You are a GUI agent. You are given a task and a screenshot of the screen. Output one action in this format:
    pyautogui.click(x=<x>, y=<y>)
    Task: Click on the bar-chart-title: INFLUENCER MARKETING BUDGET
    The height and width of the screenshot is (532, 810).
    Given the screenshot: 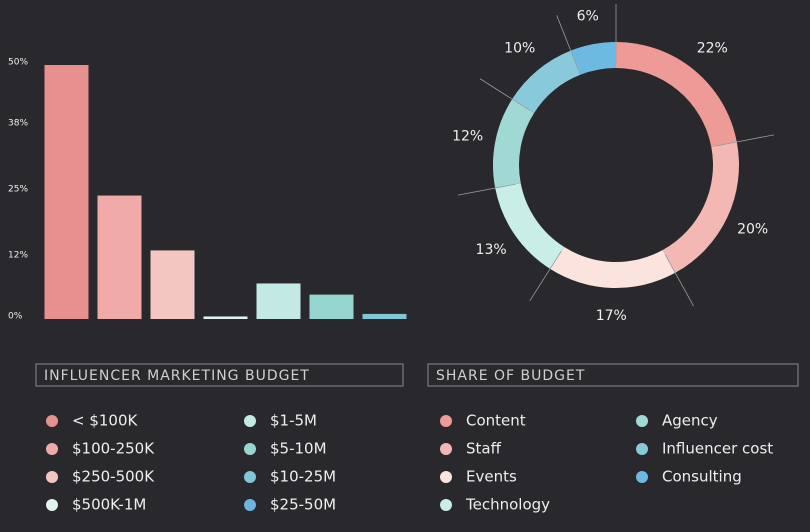 What is the action you would take?
    pyautogui.click(x=177, y=376)
    